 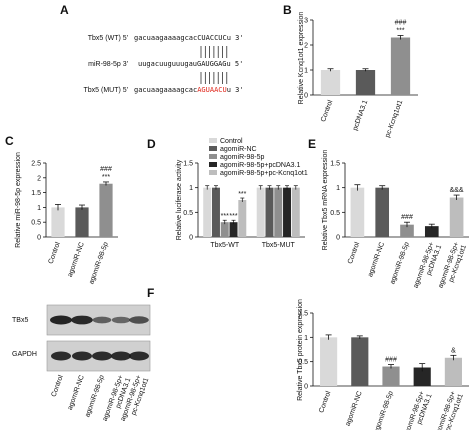 I want to click on panel-label-c: C, so click(x=9, y=141).